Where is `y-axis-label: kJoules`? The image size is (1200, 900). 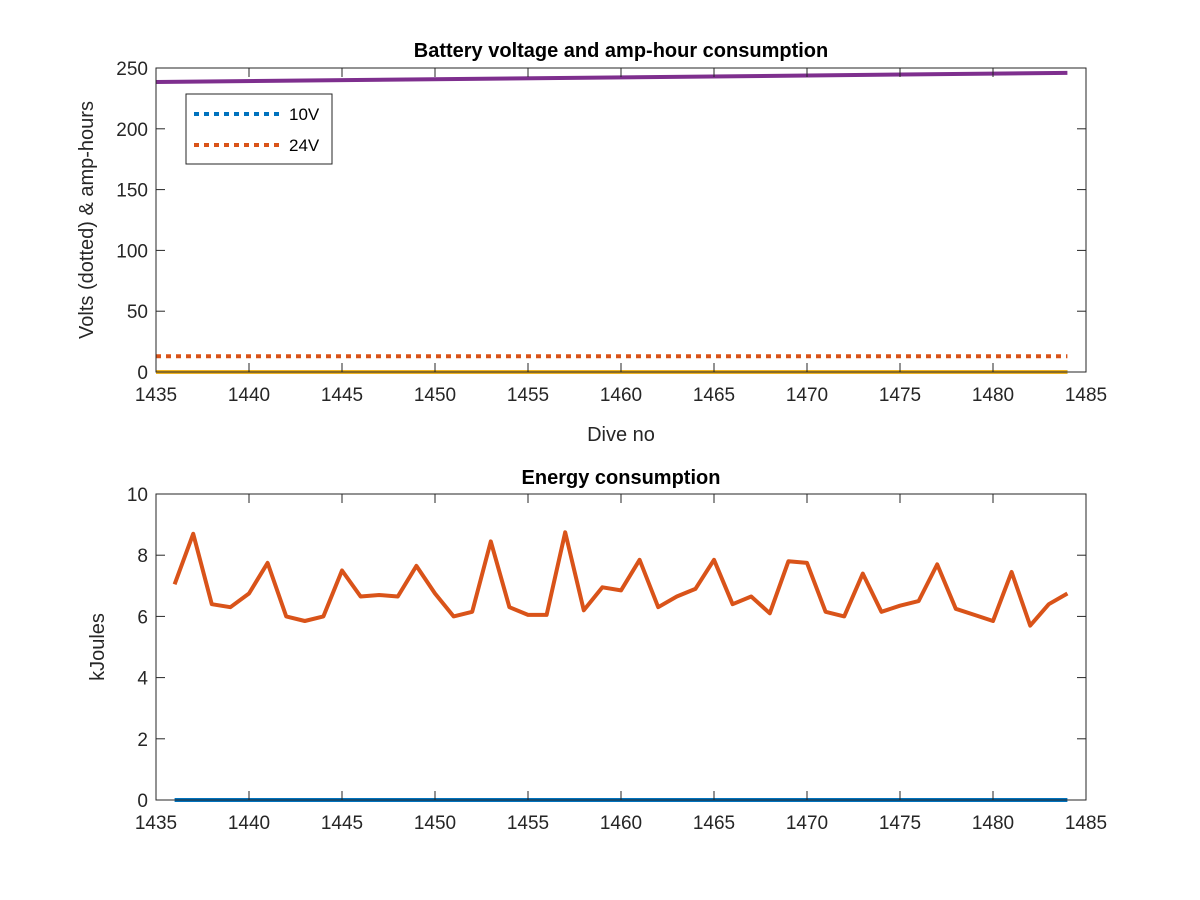 y-axis-label: kJoules is located at coordinates (98, 647).